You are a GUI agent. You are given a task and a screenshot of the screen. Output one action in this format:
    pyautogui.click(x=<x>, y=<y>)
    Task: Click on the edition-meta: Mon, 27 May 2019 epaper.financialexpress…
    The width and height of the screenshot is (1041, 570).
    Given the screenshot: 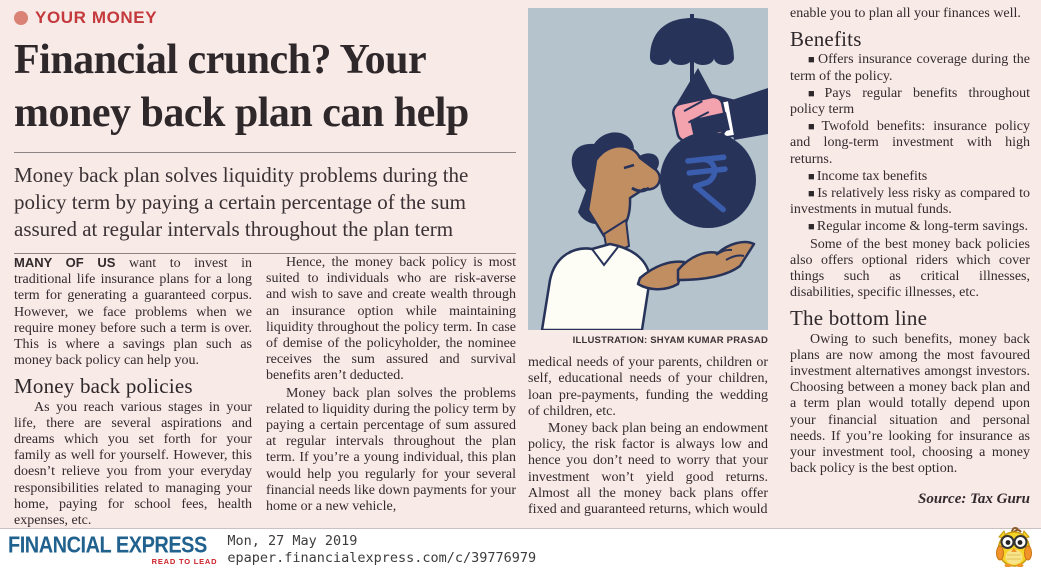 What is the action you would take?
    pyautogui.click(x=607, y=550)
    